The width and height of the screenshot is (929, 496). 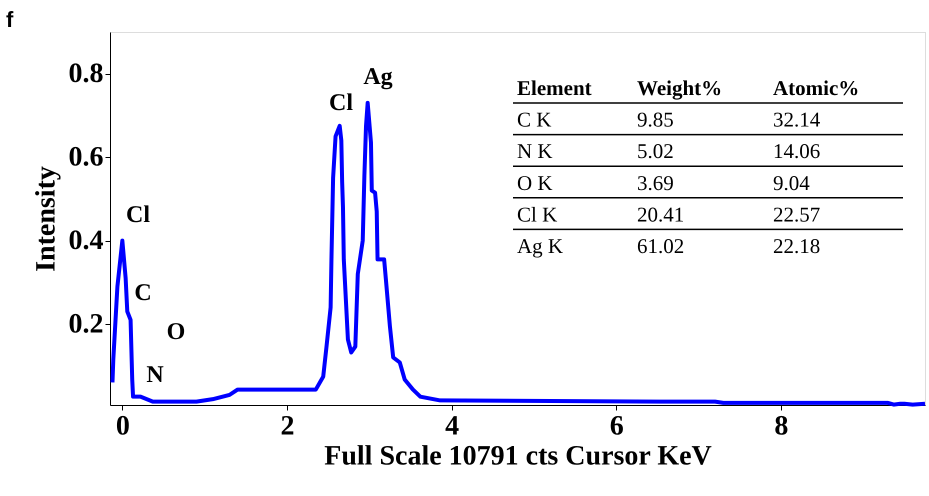 What do you see at coordinates (791, 182) in the screenshot?
I see `annotation: 9.04` at bounding box center [791, 182].